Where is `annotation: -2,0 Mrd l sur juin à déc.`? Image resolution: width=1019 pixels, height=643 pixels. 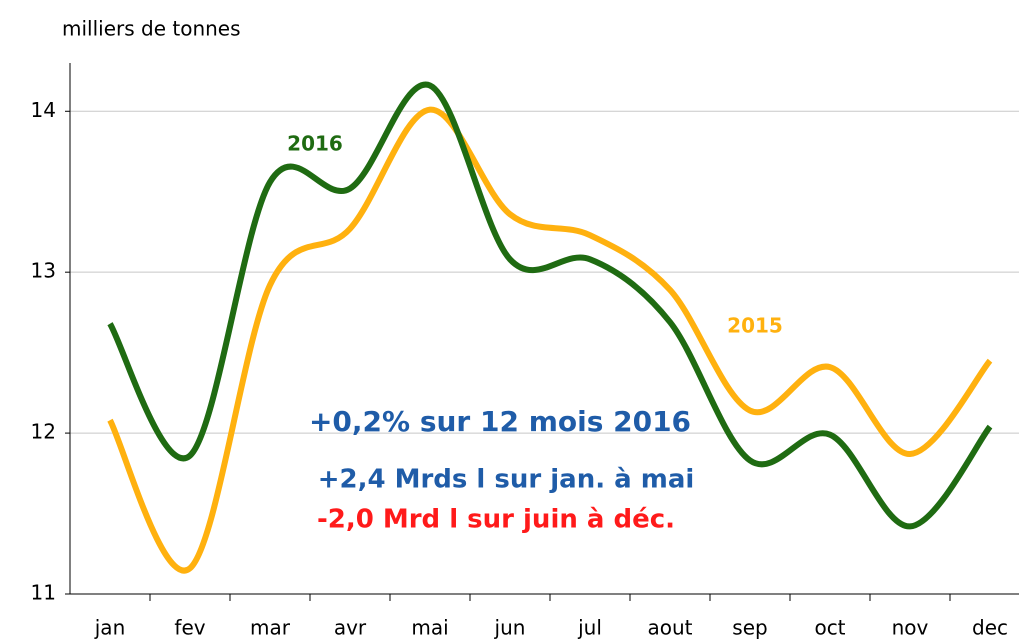 annotation: -2,0 Mrd l sur juin à déc. is located at coordinates (496, 520).